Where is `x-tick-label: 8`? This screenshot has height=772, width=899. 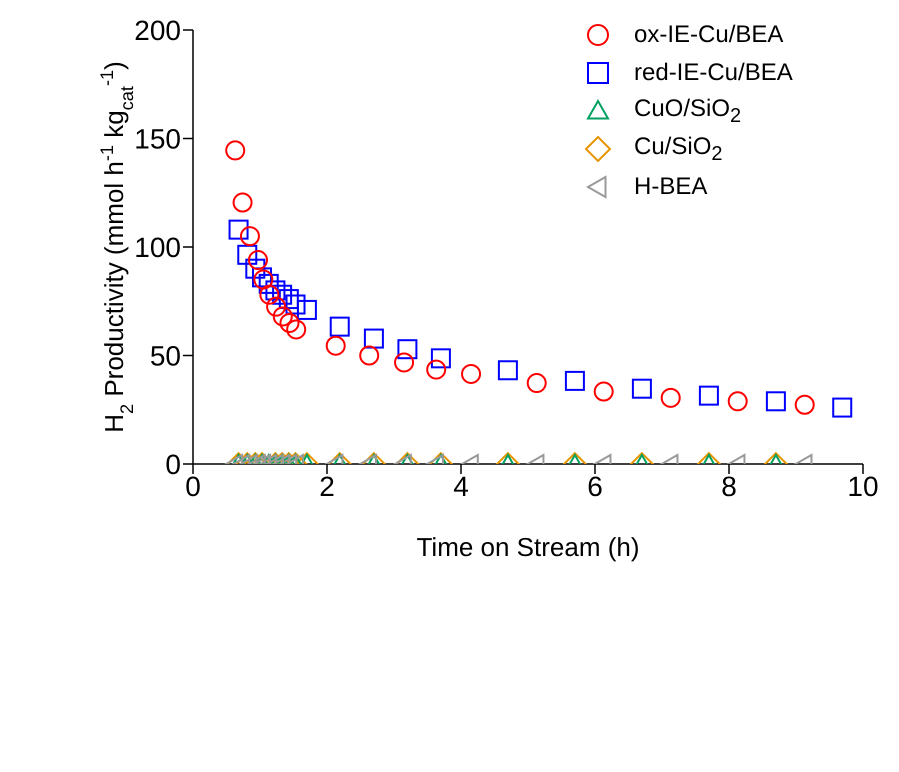 x-tick-label: 8 is located at coordinates (729, 486).